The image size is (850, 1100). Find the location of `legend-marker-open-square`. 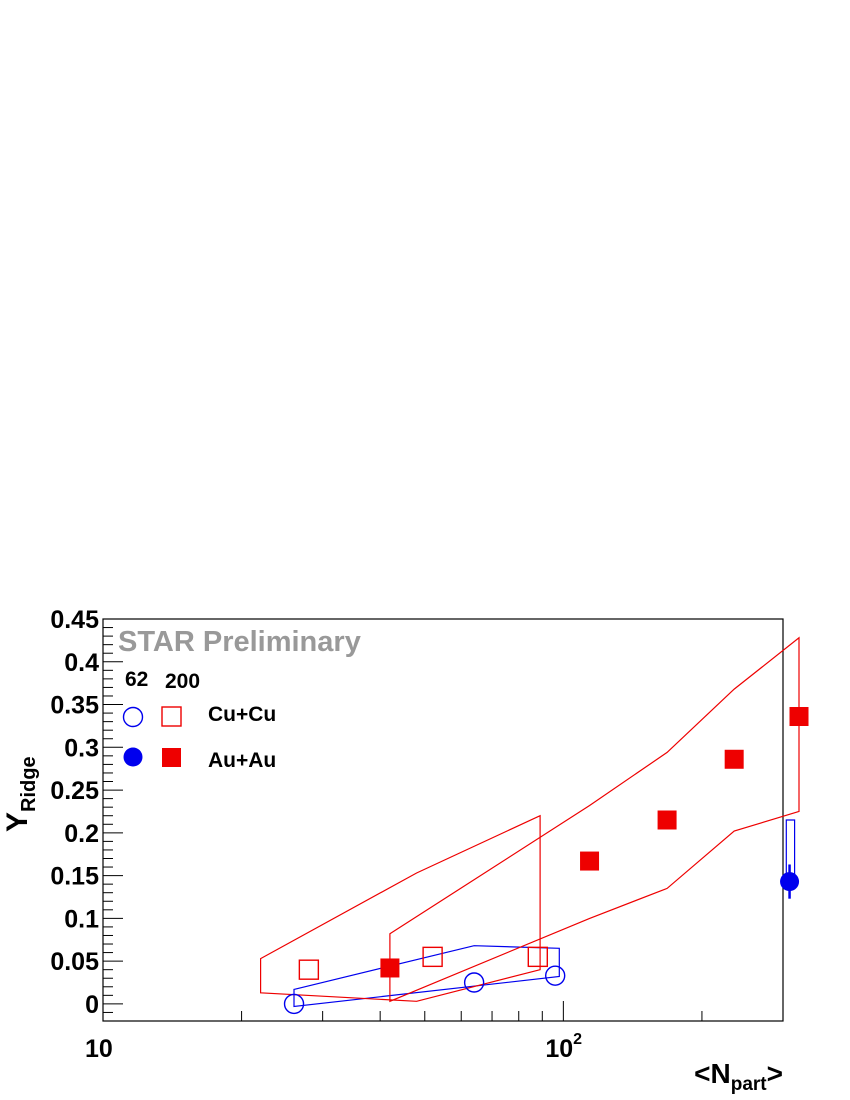

legend-marker-open-square is located at coordinates (171, 716).